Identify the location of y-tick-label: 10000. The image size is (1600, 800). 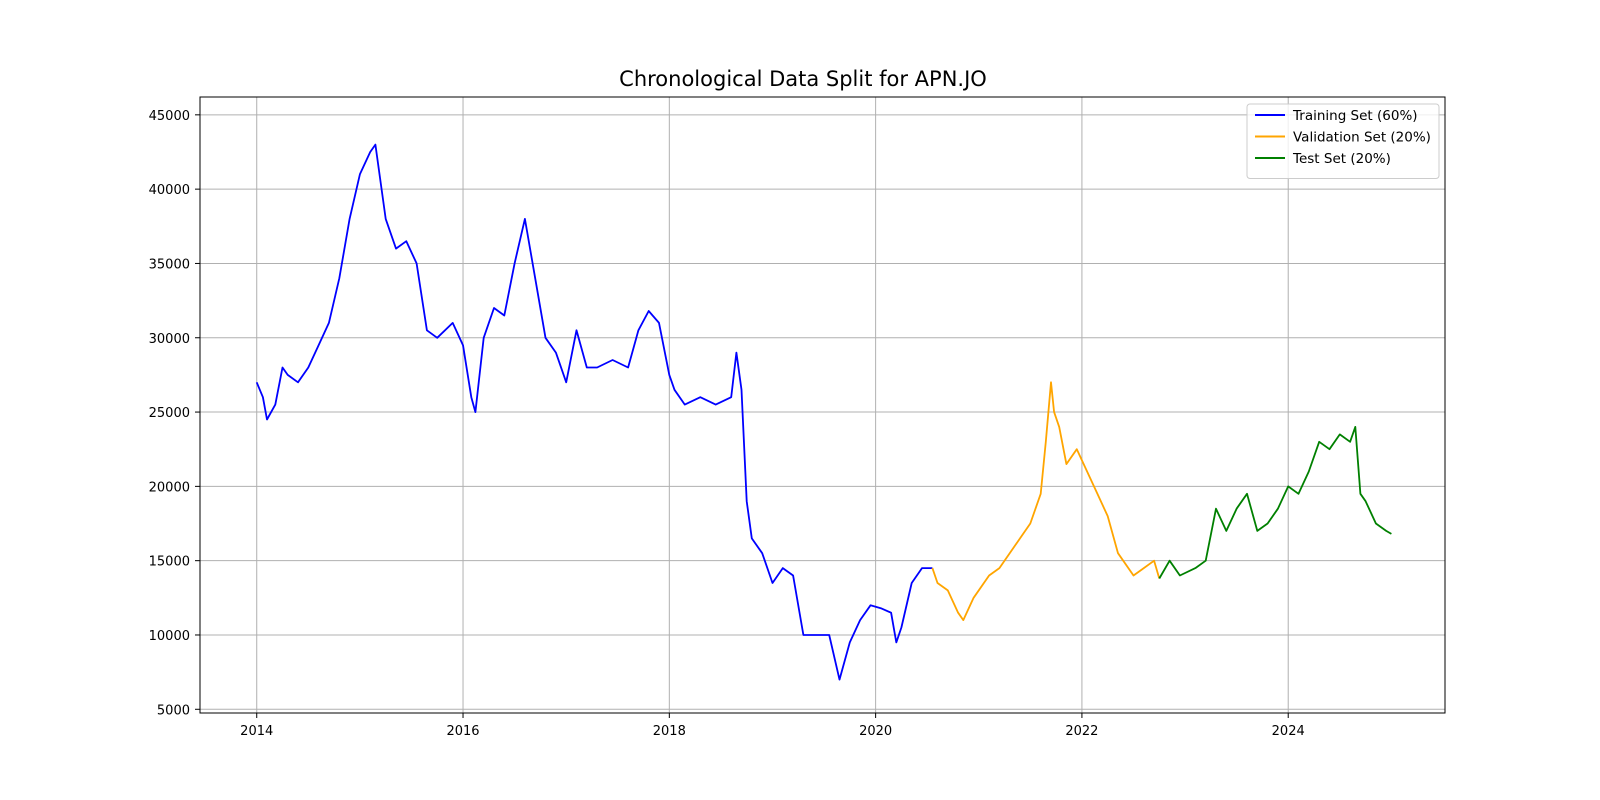
(169, 636).